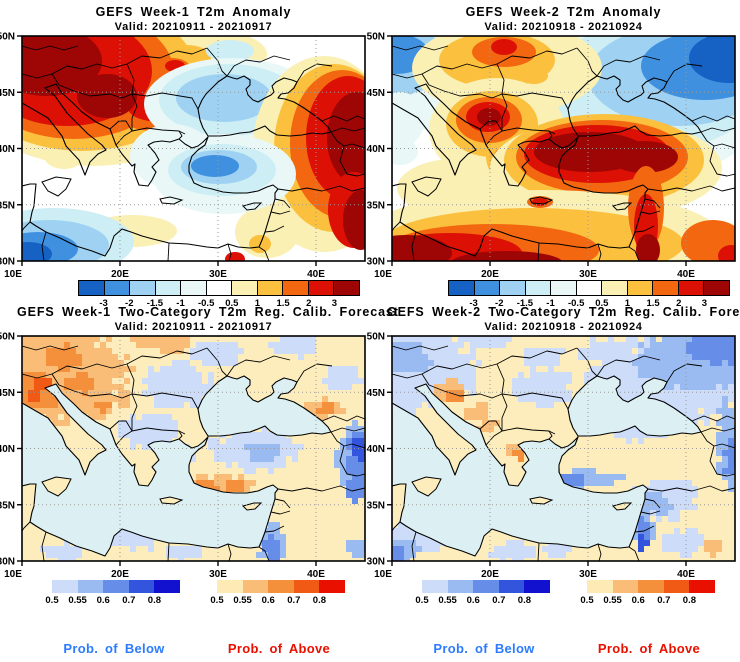  Describe the element at coordinates (114, 648) in the screenshot. I see `prob-below-label: Prob. of Below` at that location.